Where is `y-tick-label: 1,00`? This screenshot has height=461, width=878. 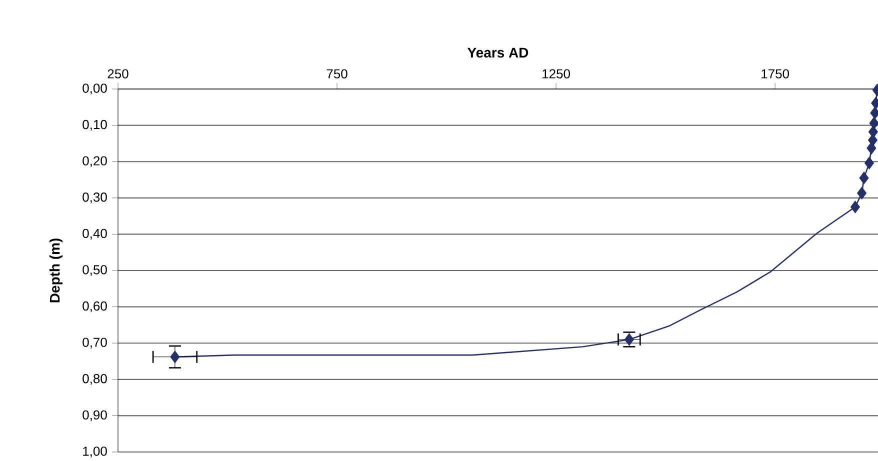
y-tick-label: 1,00 is located at coordinates (95, 452).